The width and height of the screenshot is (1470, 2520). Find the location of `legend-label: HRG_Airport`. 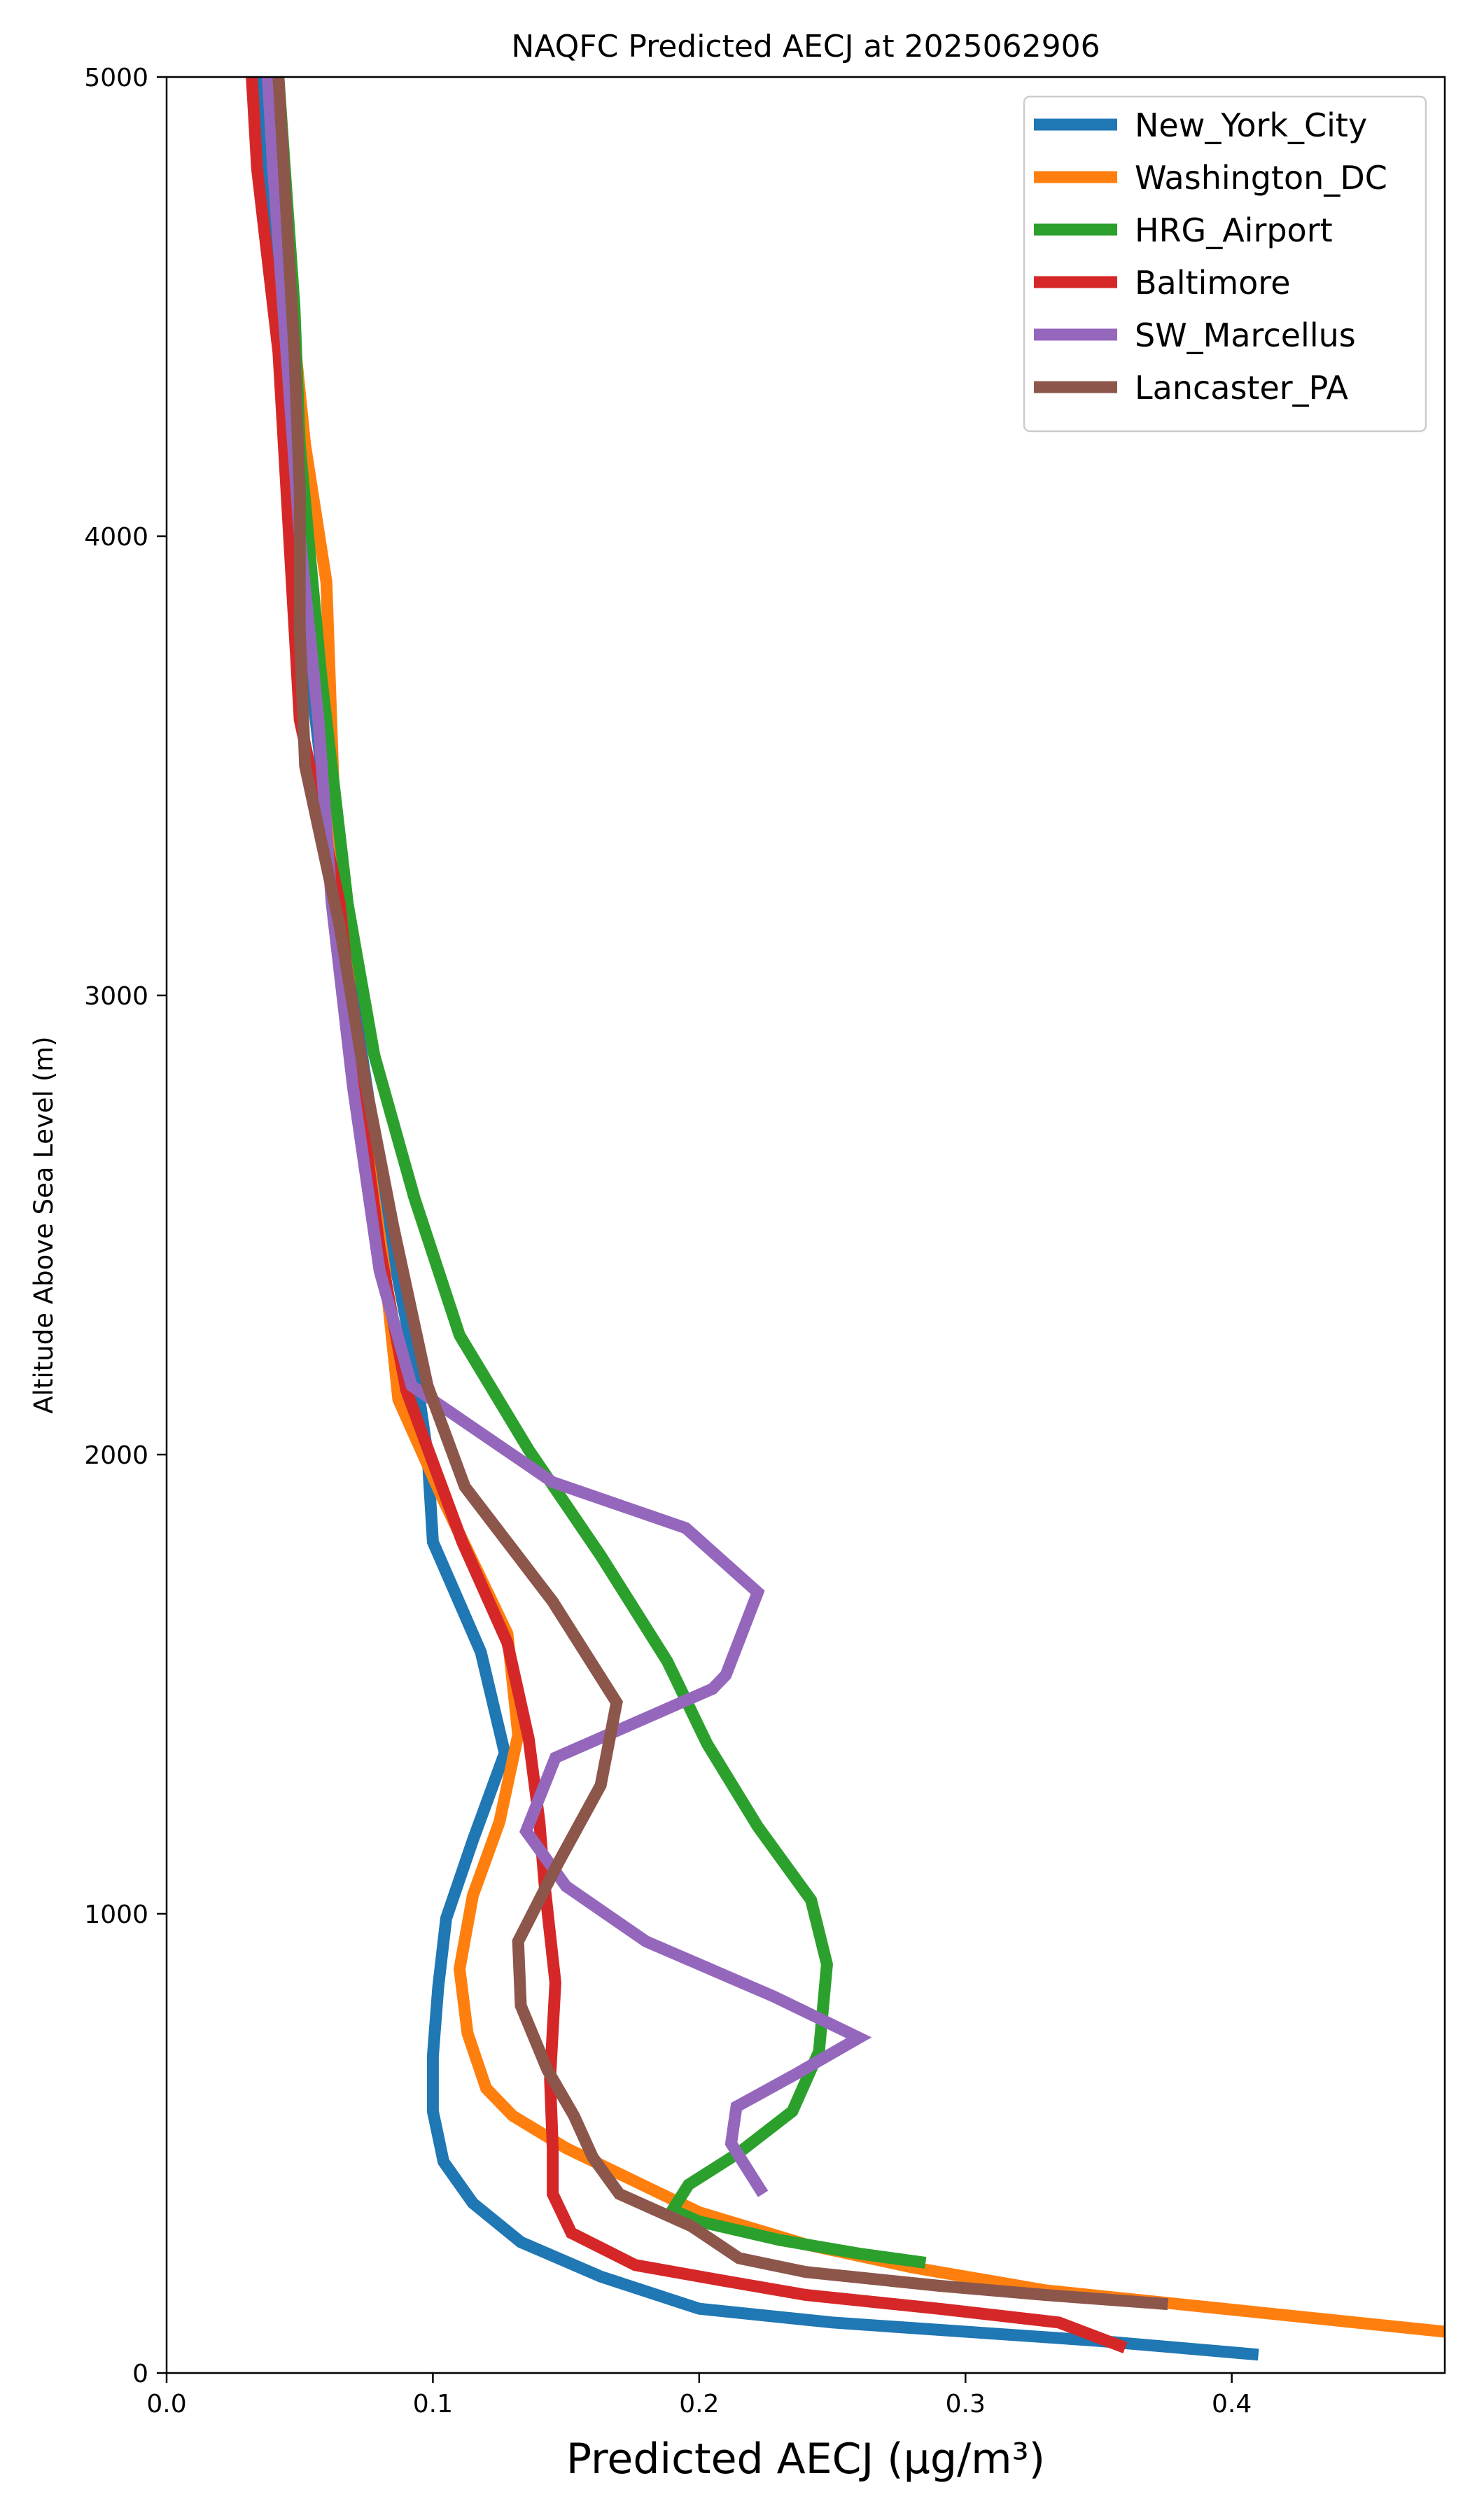

legend-label: HRG_Airport is located at coordinates (1234, 230).